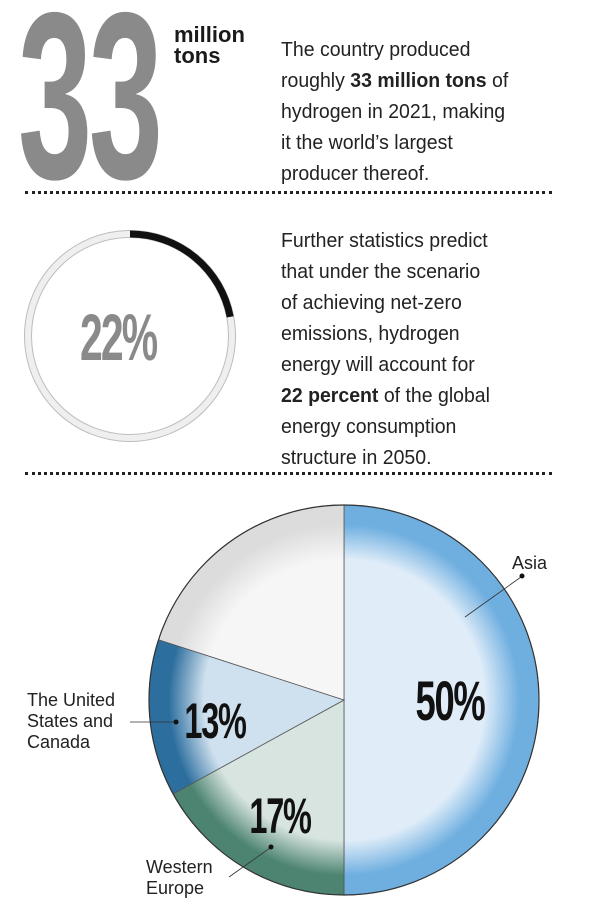 The image size is (600, 919). What do you see at coordinates (371, 302) in the screenshot?
I see `text-segment: of achieving net-zero` at bounding box center [371, 302].